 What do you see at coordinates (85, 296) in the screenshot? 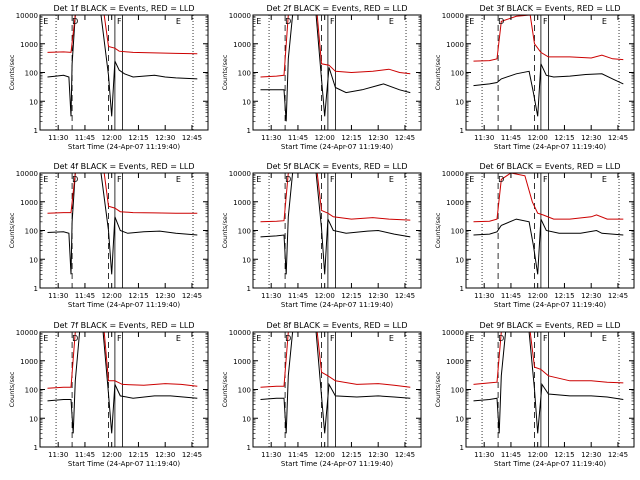
I see `x-tick-label: 11:45` at bounding box center [85, 296].